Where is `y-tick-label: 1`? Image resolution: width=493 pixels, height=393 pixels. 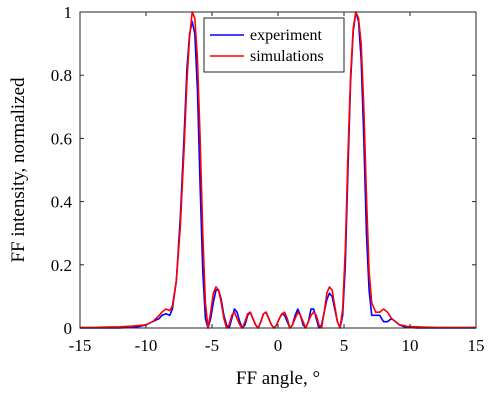 y-tick-label: 1 is located at coordinates (68, 12).